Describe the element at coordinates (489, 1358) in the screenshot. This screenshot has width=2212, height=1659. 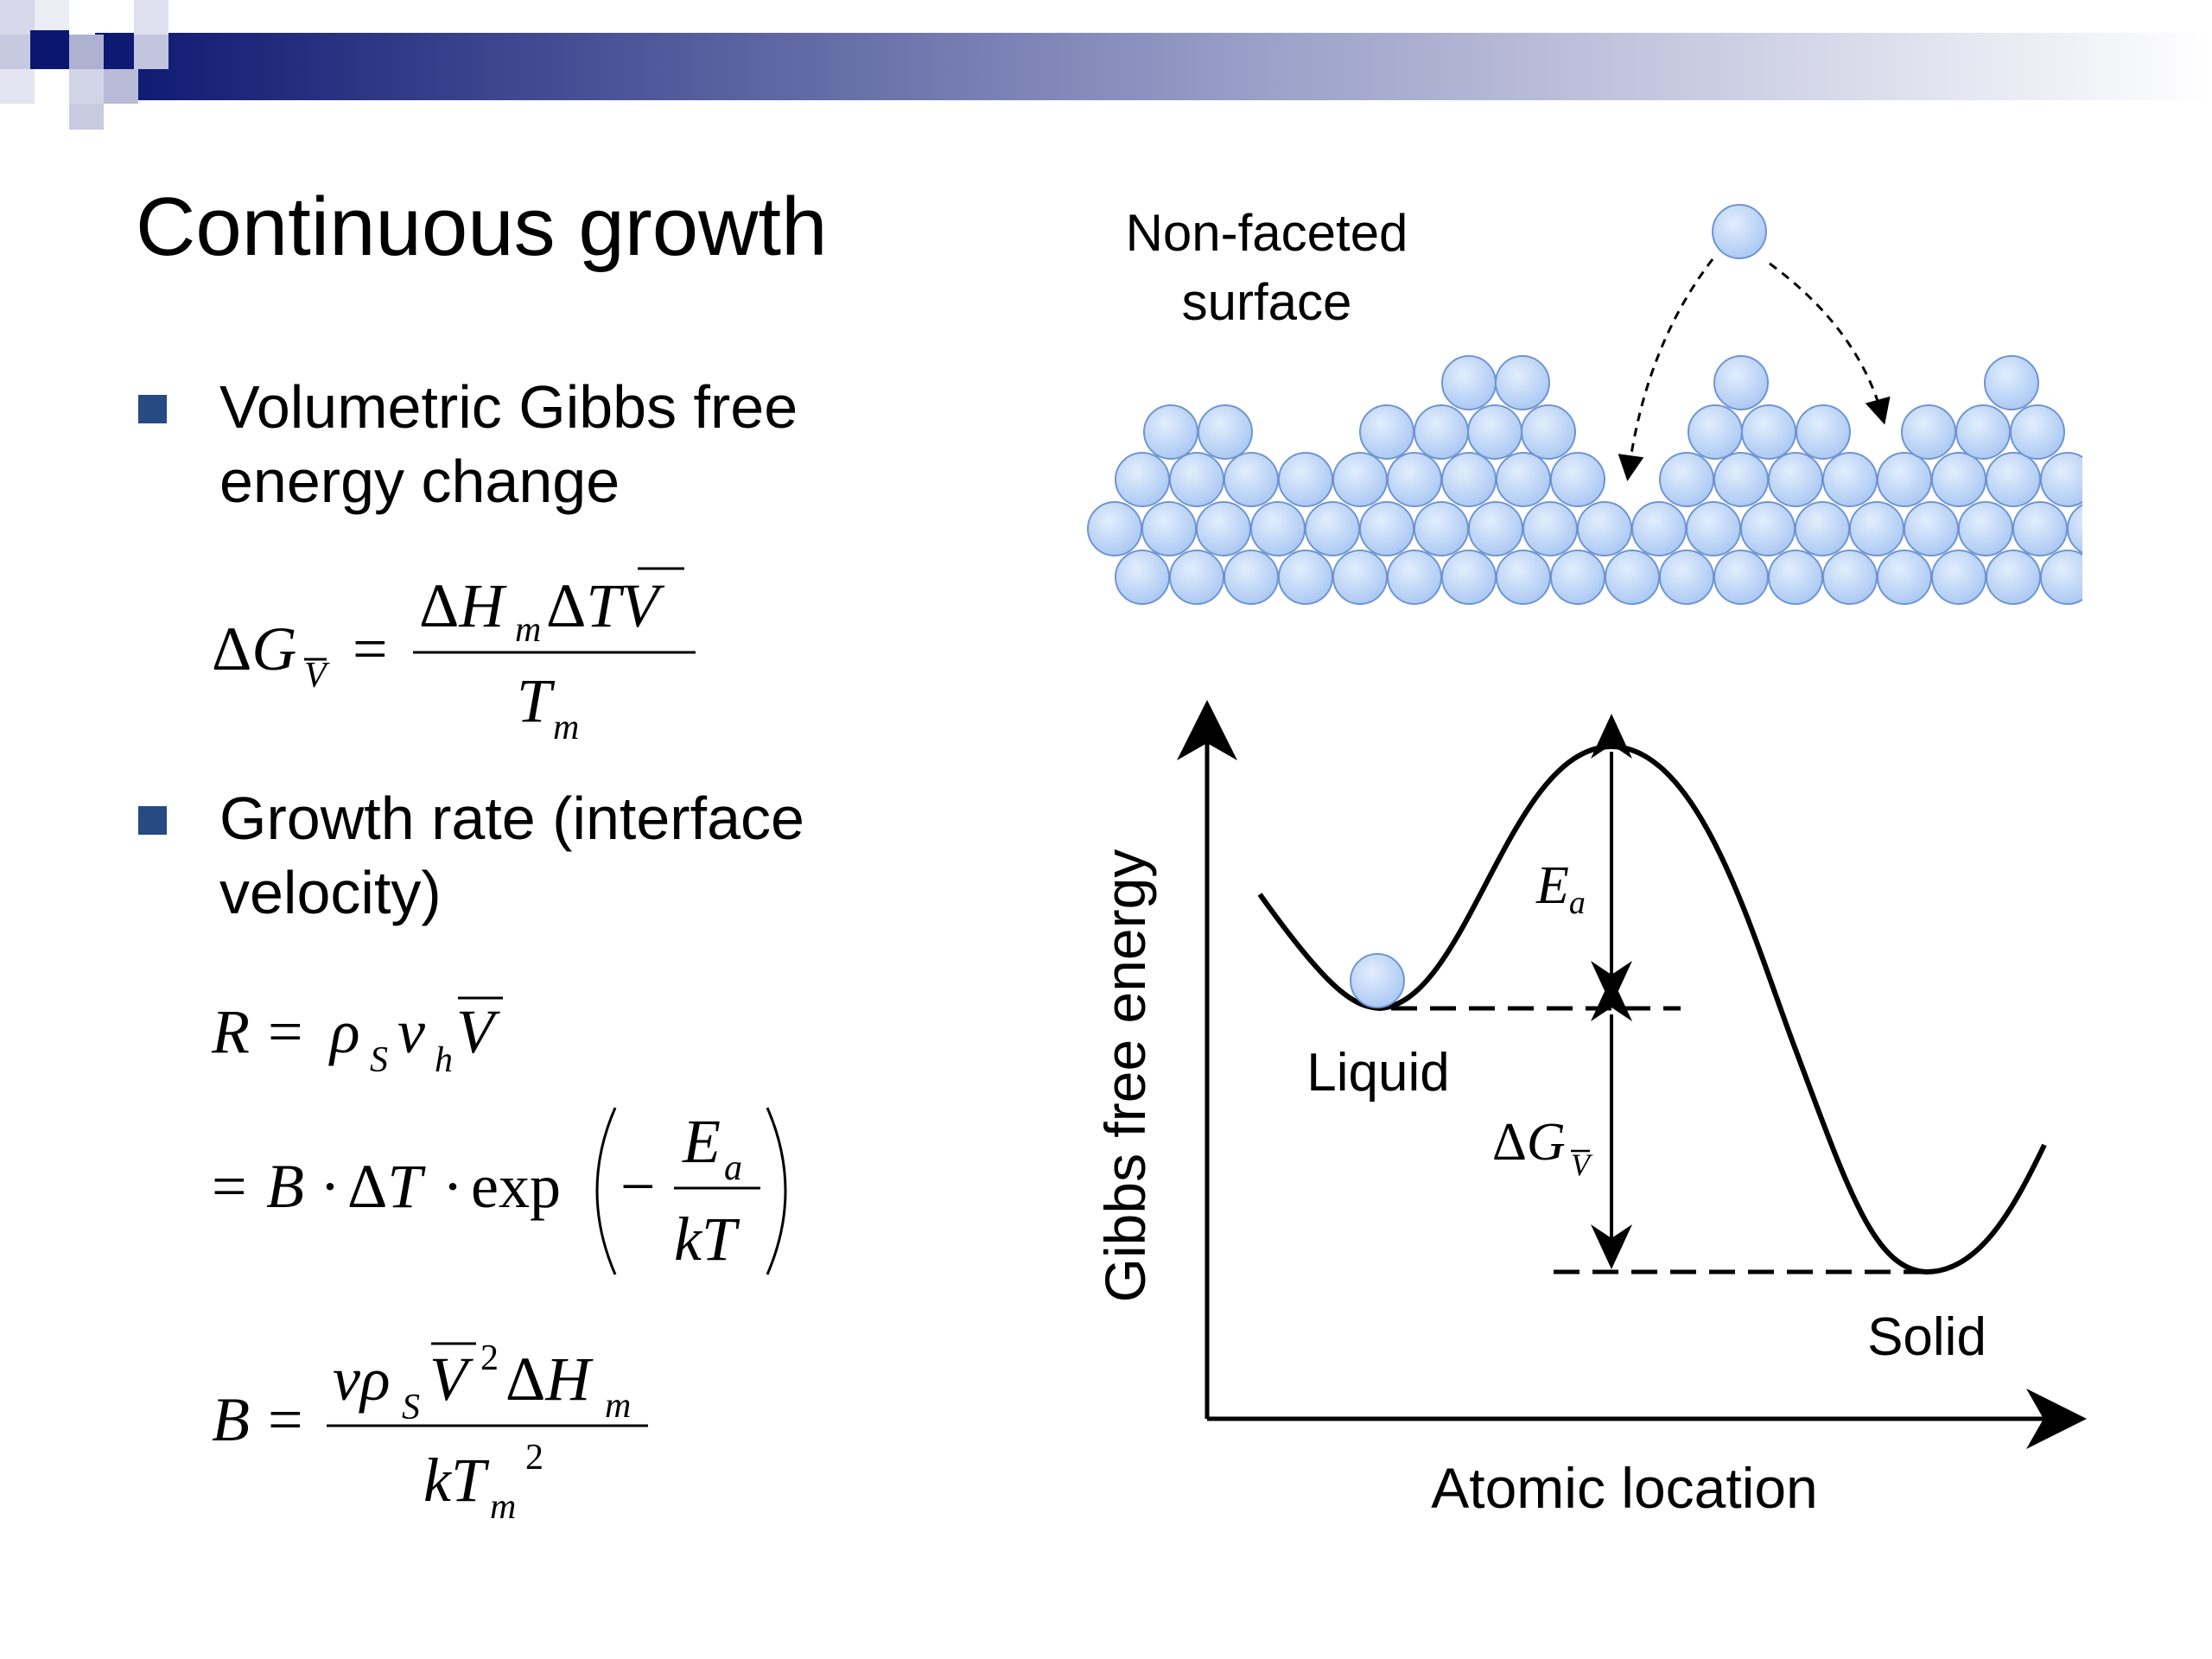
I see `svg-text: 2` at that location.